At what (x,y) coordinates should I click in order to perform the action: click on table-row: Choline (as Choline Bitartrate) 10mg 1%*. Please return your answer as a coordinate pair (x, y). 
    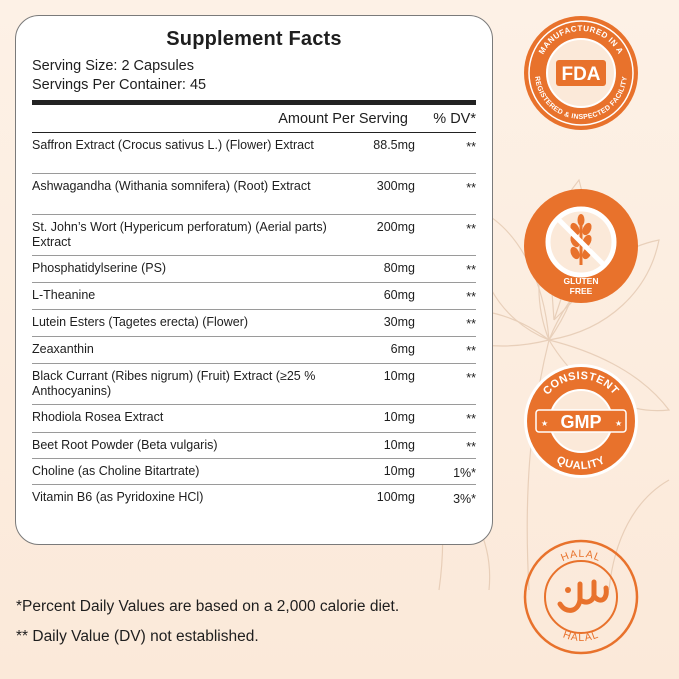
    Looking at the image, I should click on (254, 472).